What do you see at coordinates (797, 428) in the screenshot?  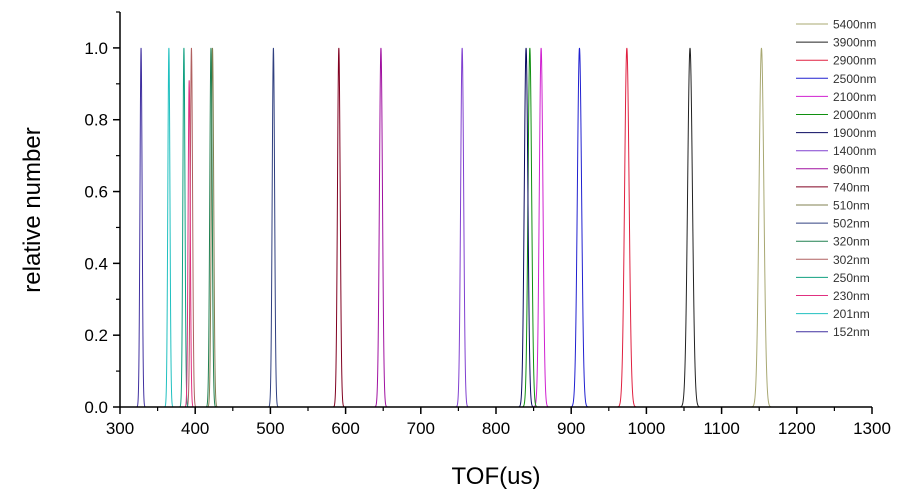 I see `x-tick-label: 1200` at bounding box center [797, 428].